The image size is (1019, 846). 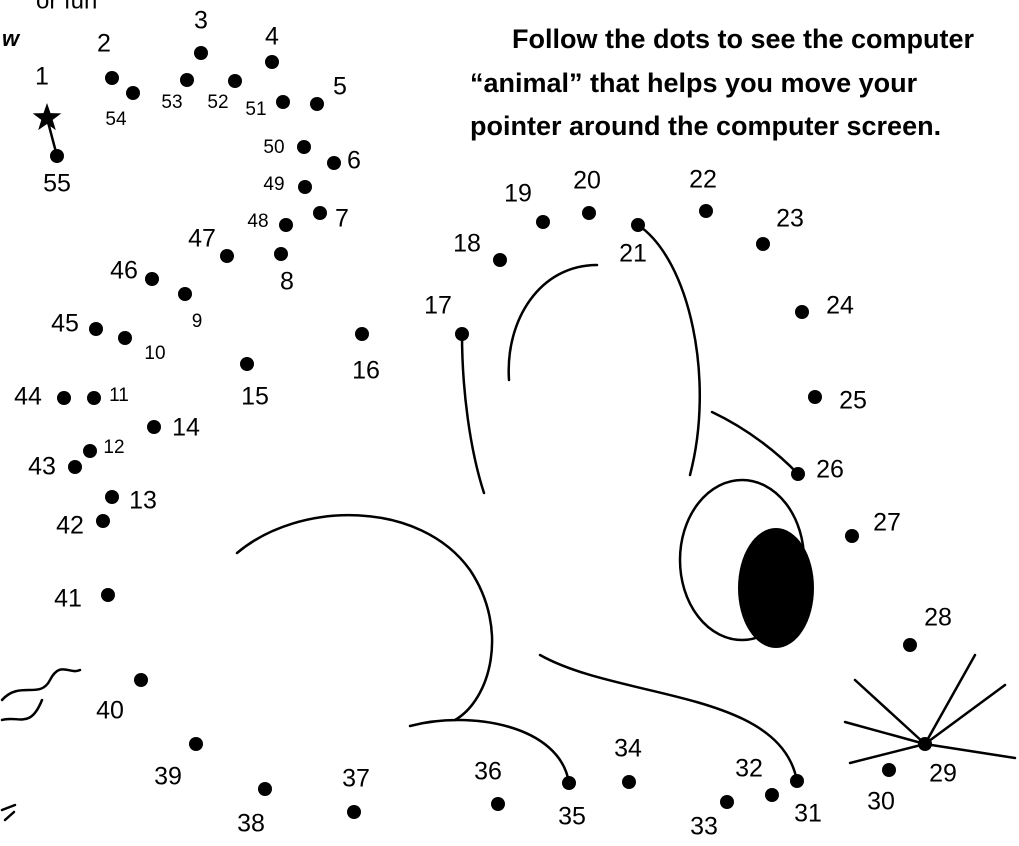 What do you see at coordinates (202, 239) in the screenshot?
I see `dot-number: 47` at bounding box center [202, 239].